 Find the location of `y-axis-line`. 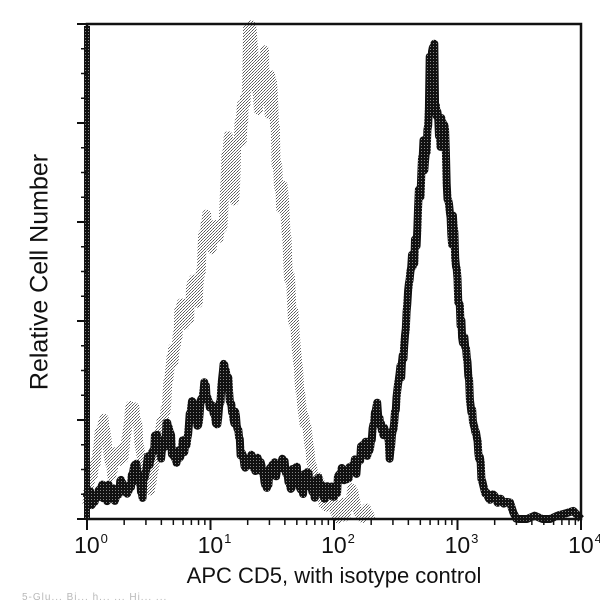

y-axis-line is located at coordinates (87, 272).